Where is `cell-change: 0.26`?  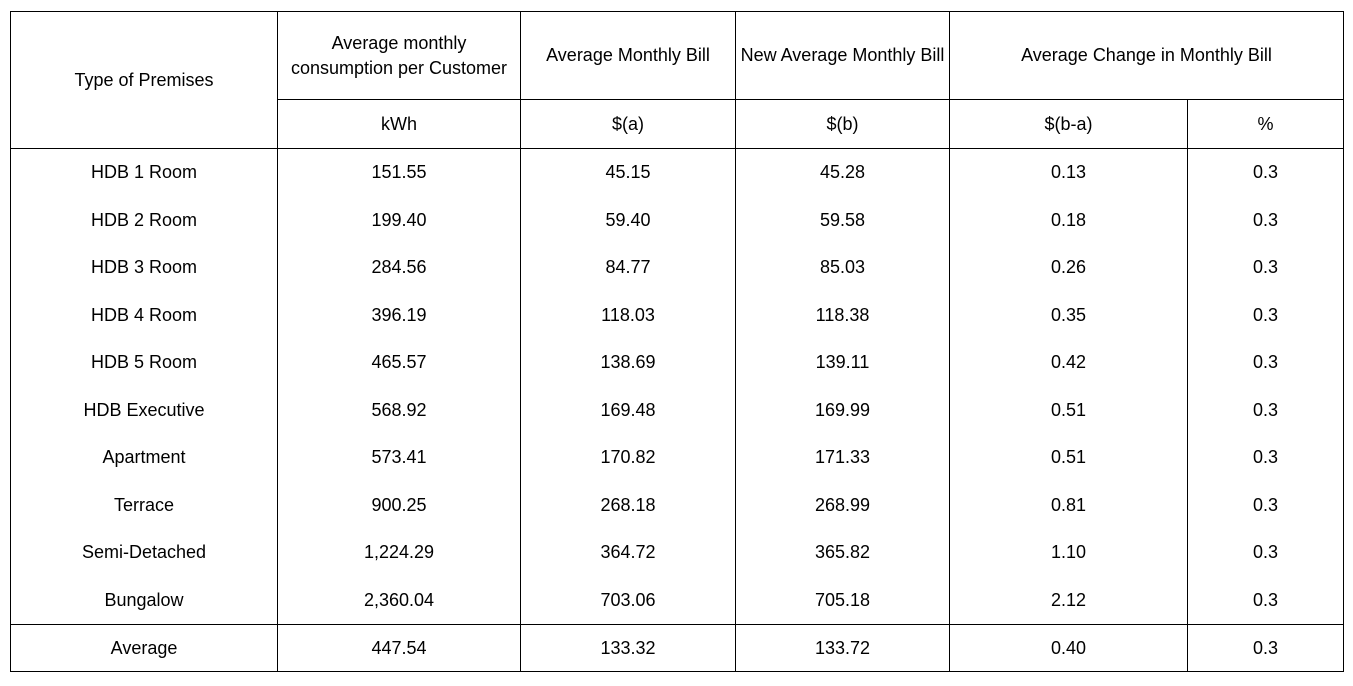
cell-change: 0.26 is located at coordinates (1068, 268).